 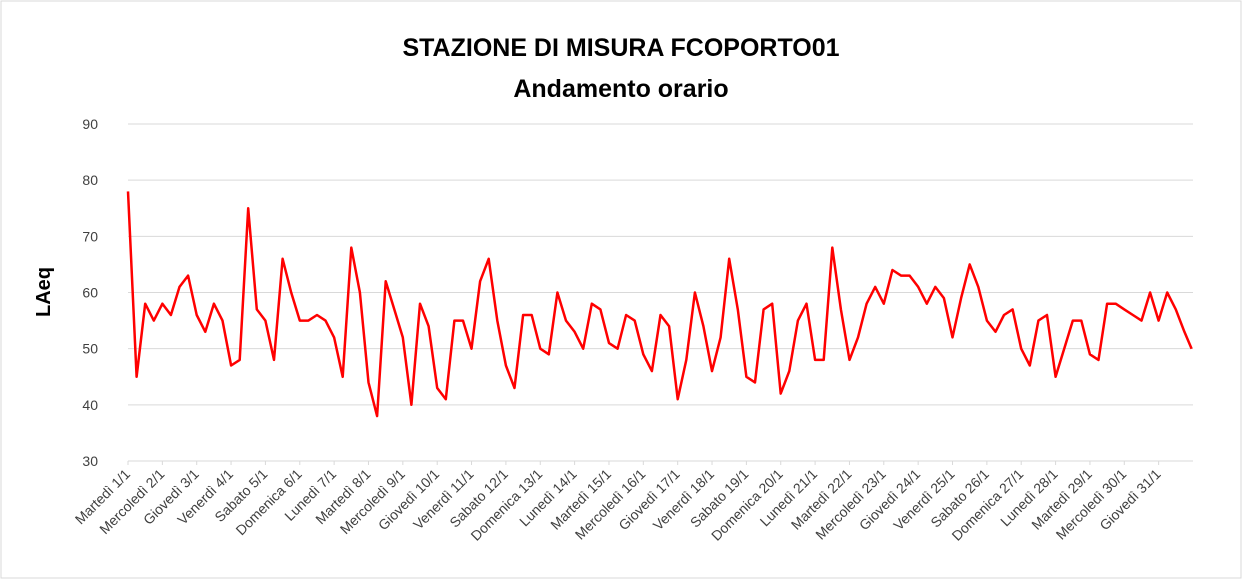 What do you see at coordinates (90, 293) in the screenshot?
I see `y-tick-label: 60` at bounding box center [90, 293].